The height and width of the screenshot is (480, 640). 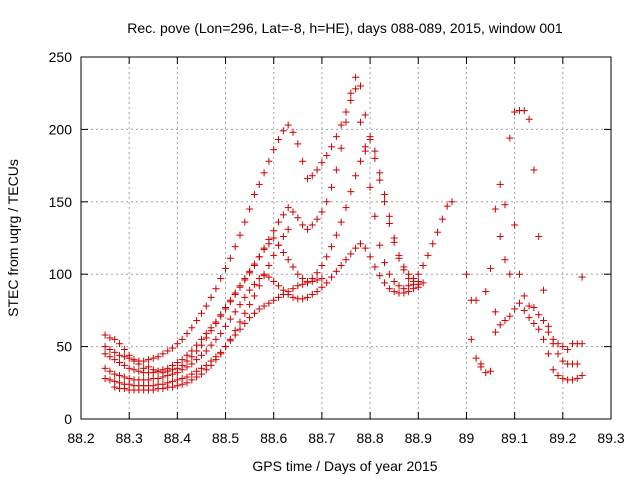 I want to click on x-tick-label: 89, so click(x=467, y=438).